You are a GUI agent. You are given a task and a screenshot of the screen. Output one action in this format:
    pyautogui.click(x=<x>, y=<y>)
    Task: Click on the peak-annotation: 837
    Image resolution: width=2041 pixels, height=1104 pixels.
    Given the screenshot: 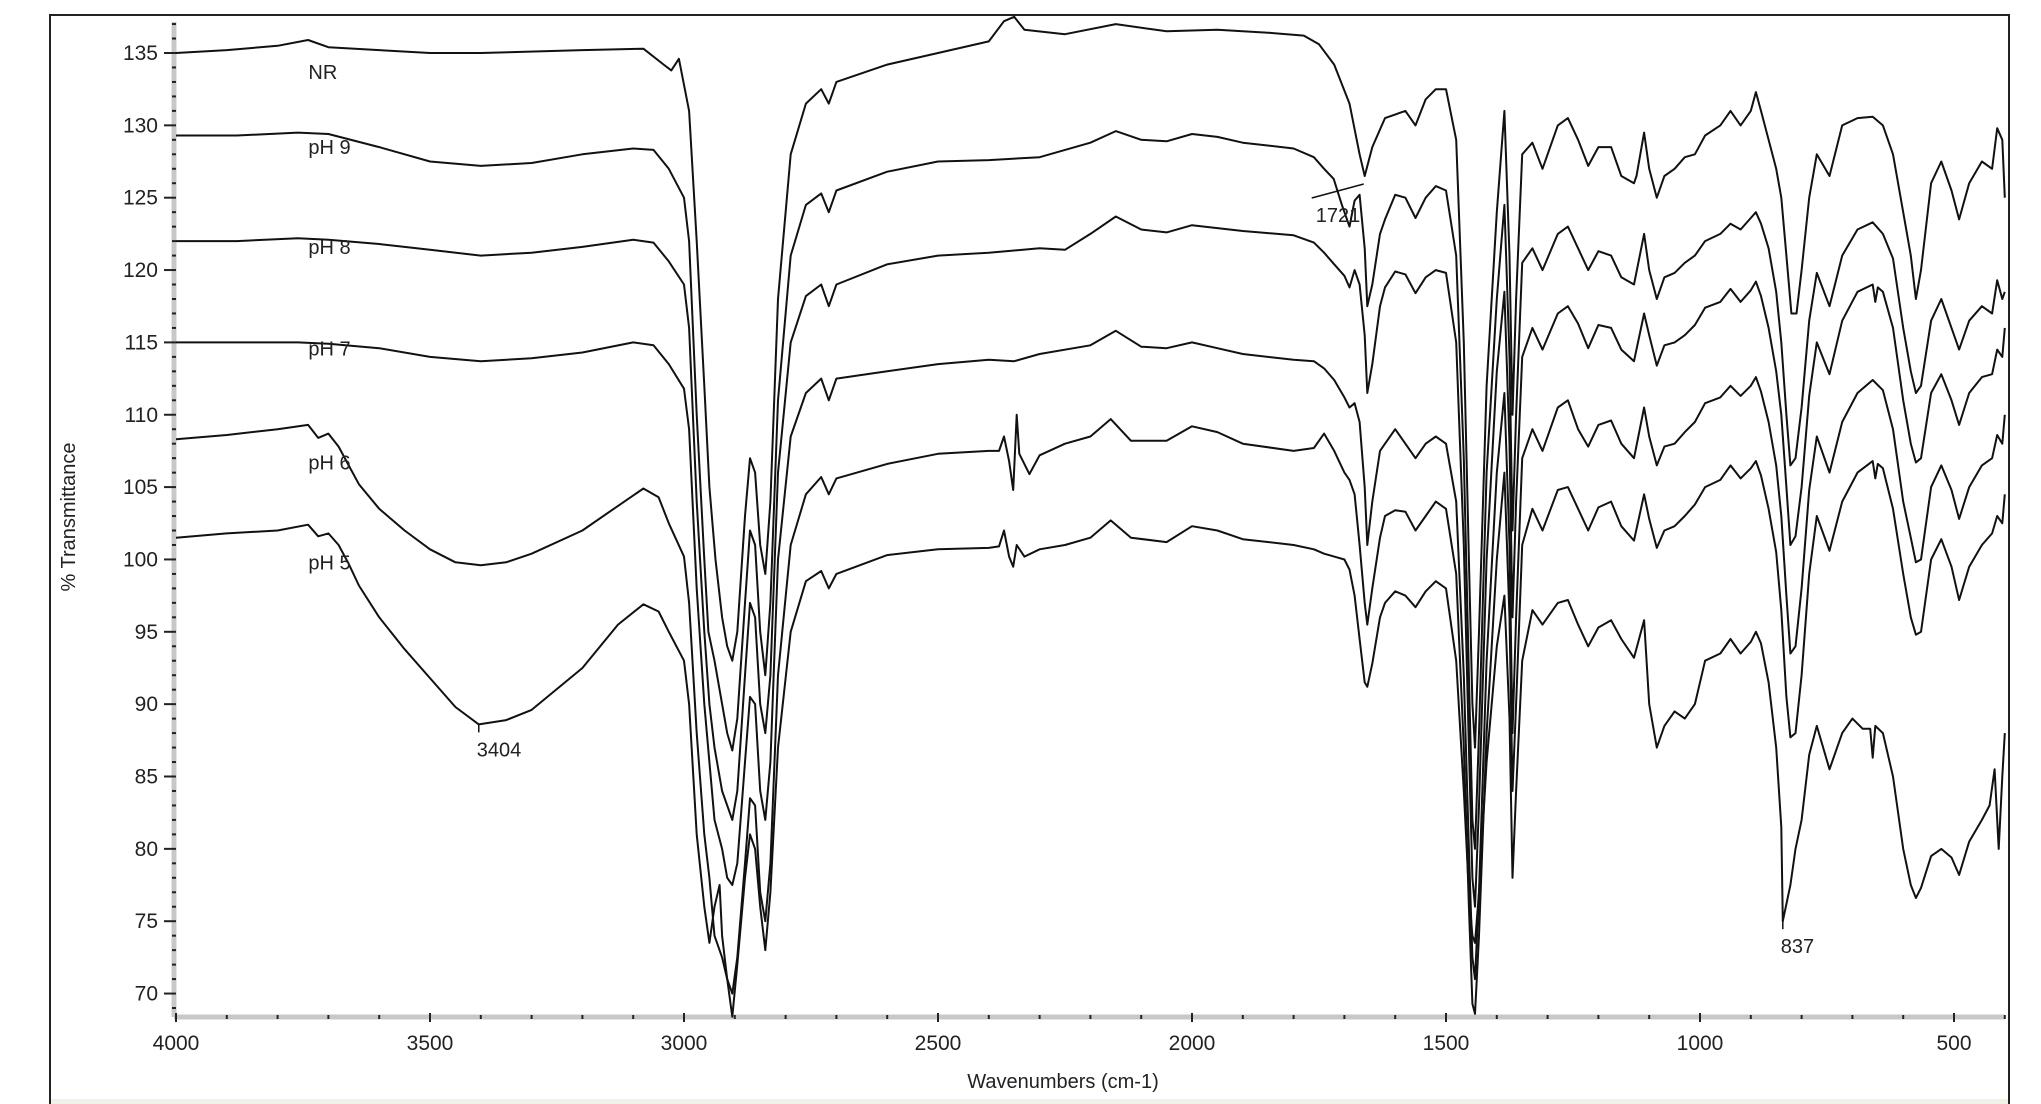 What is the action you would take?
    pyautogui.click(x=1797, y=947)
    